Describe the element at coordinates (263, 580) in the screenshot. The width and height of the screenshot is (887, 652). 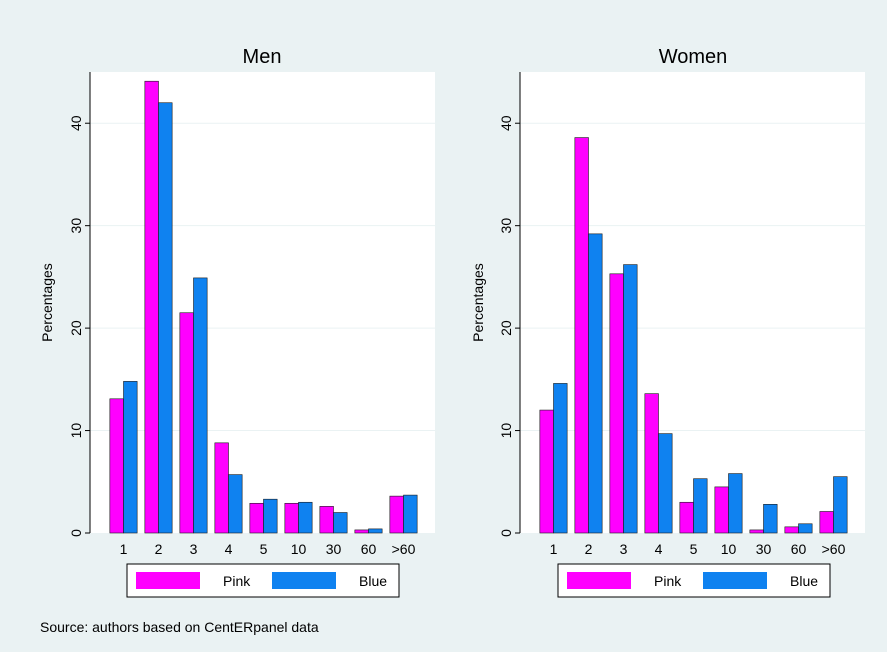
I see `legend-box` at that location.